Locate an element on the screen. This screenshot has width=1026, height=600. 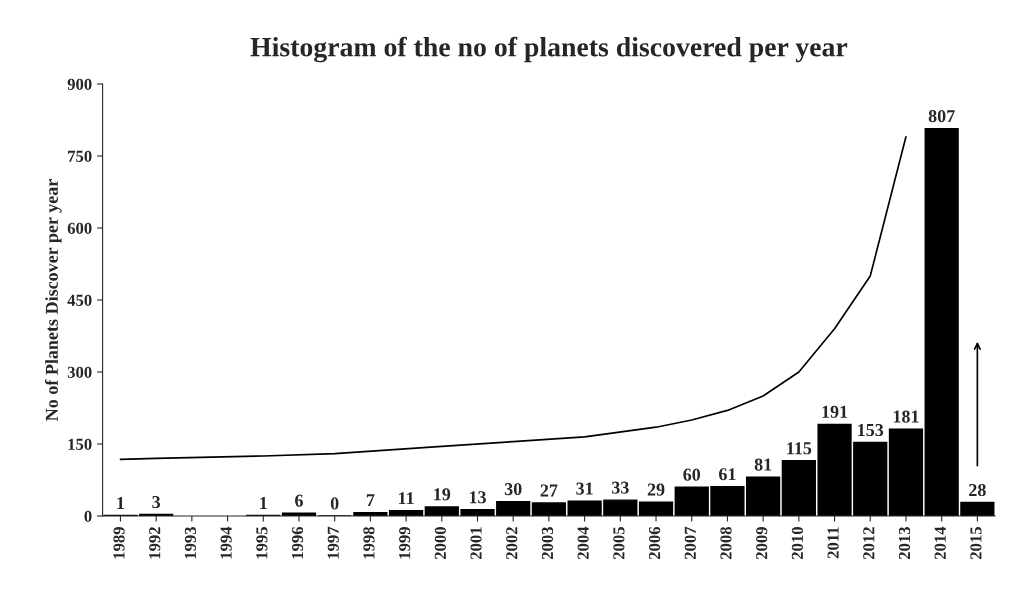
y-tick-label: 600 is located at coordinates (79, 228).